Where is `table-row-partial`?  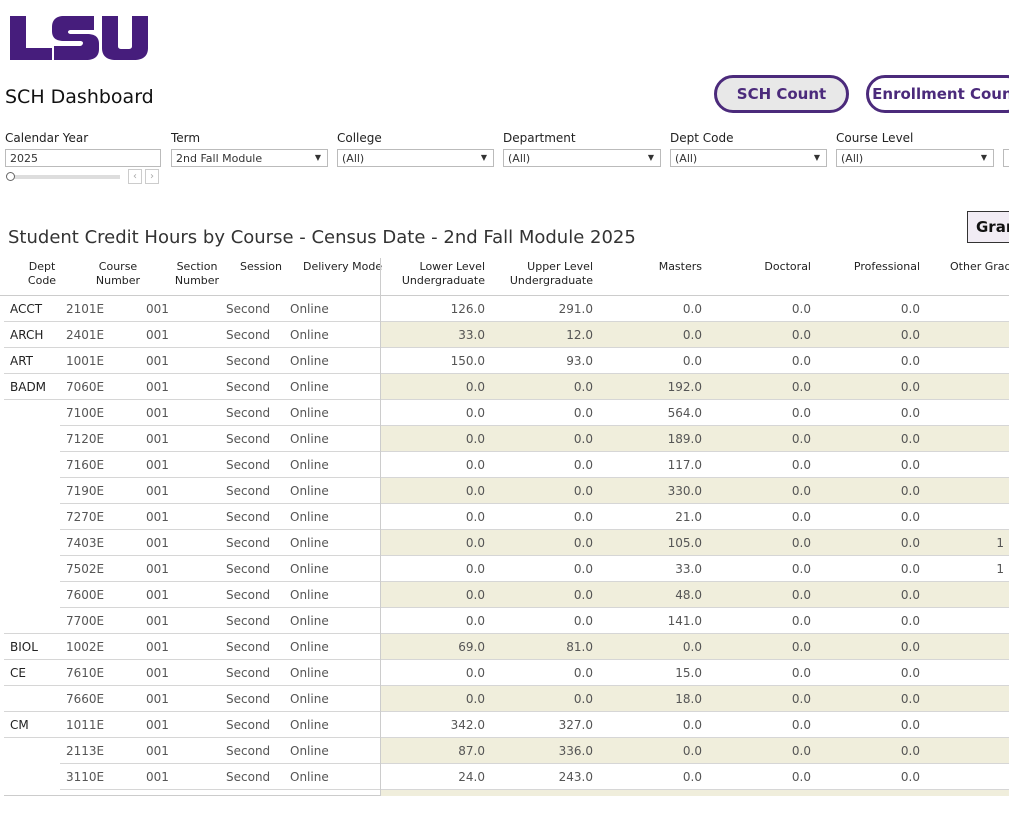
table-row-partial is located at coordinates (504, 793).